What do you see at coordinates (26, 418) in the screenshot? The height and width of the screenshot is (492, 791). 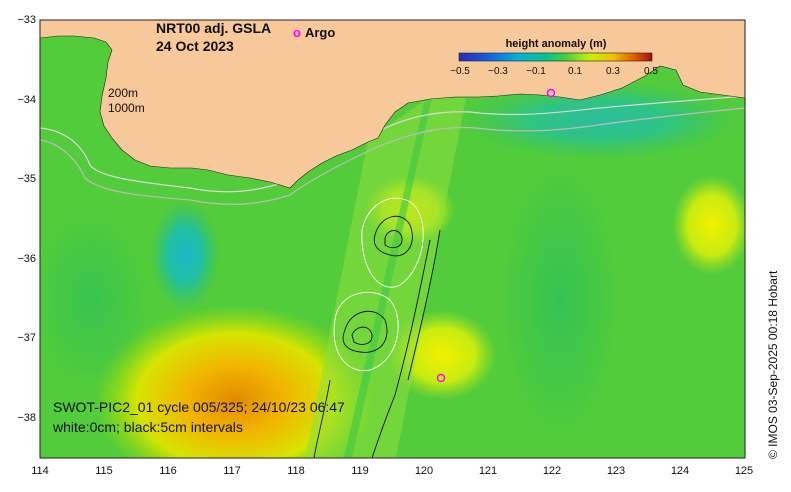 I see `y-tick-label: −38` at bounding box center [26, 418].